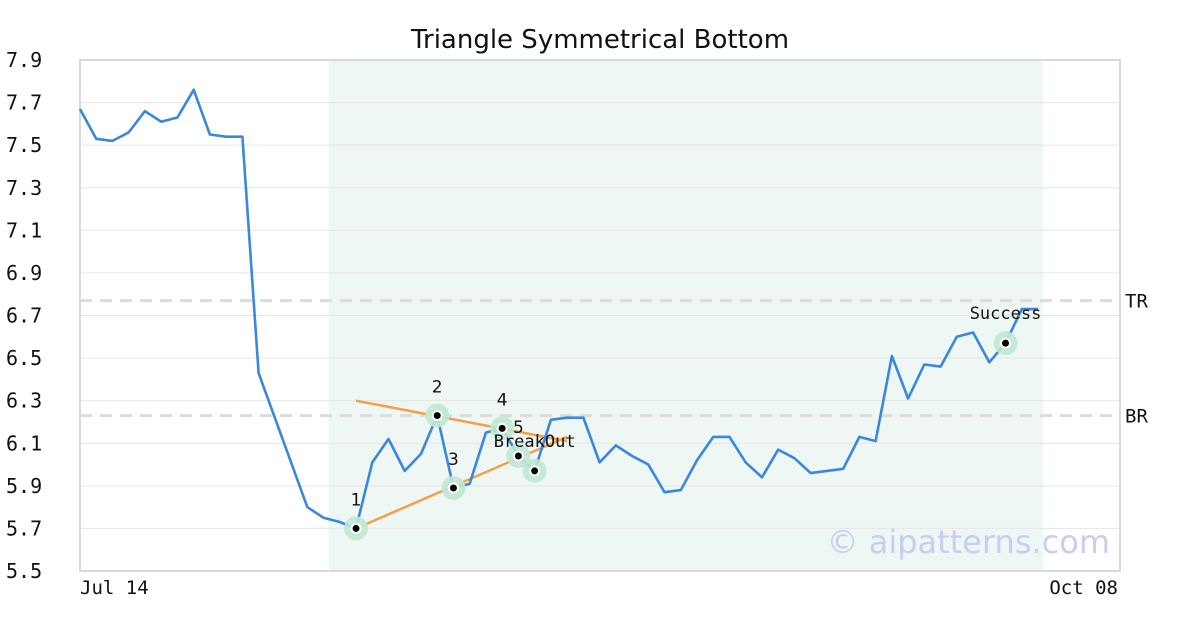  What do you see at coordinates (968, 542) in the screenshot?
I see `watermark: © aipatterns.com` at bounding box center [968, 542].